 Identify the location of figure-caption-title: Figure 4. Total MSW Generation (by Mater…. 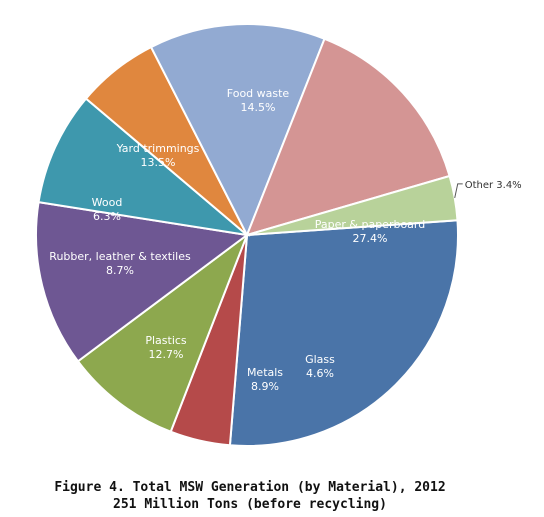
(250, 487).